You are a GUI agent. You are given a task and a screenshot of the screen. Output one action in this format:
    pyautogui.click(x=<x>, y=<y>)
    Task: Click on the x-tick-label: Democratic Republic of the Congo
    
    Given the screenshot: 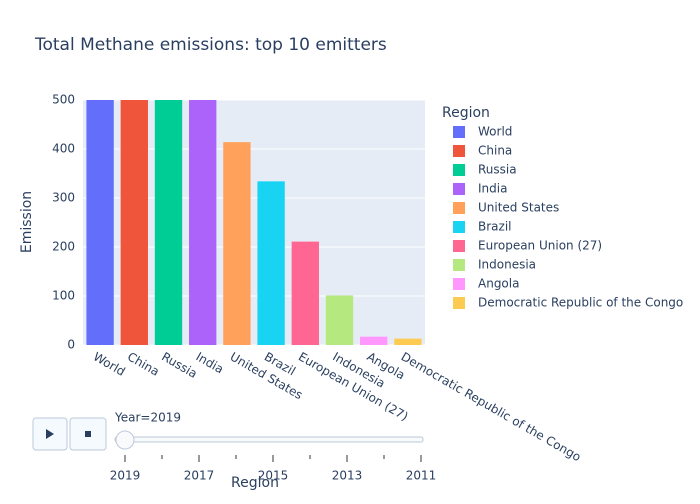 What is the action you would take?
    pyautogui.click(x=491, y=407)
    